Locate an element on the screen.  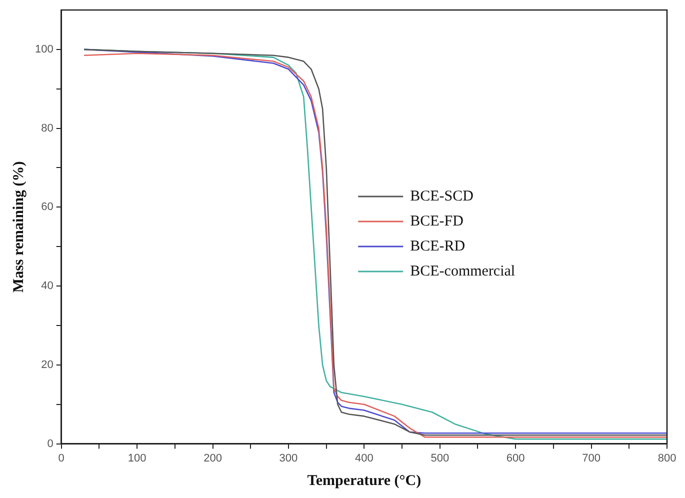
y-tick-label: 40 is located at coordinates (47, 286).